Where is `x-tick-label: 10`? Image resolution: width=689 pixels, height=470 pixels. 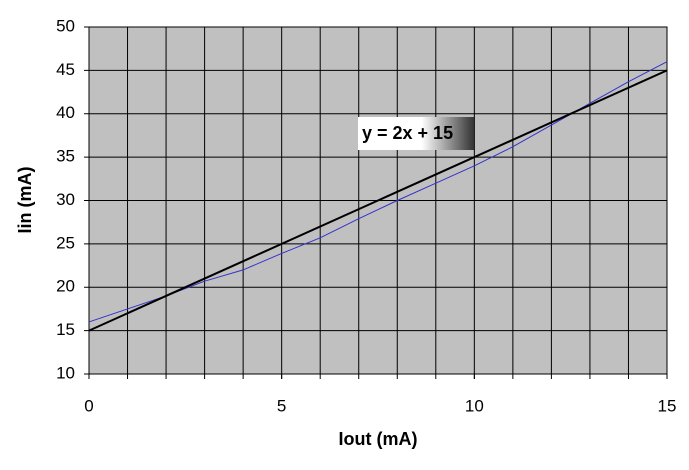
x-tick-label: 10 is located at coordinates (474, 405).